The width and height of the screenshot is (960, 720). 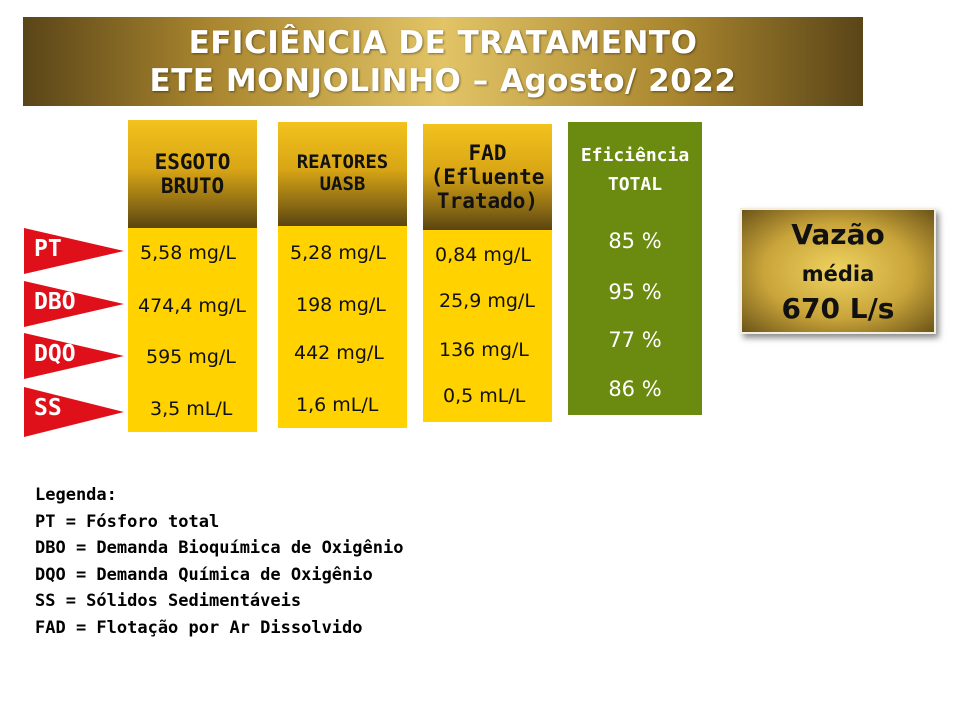 I want to click on parameter-label: DBO, so click(x=55, y=302).